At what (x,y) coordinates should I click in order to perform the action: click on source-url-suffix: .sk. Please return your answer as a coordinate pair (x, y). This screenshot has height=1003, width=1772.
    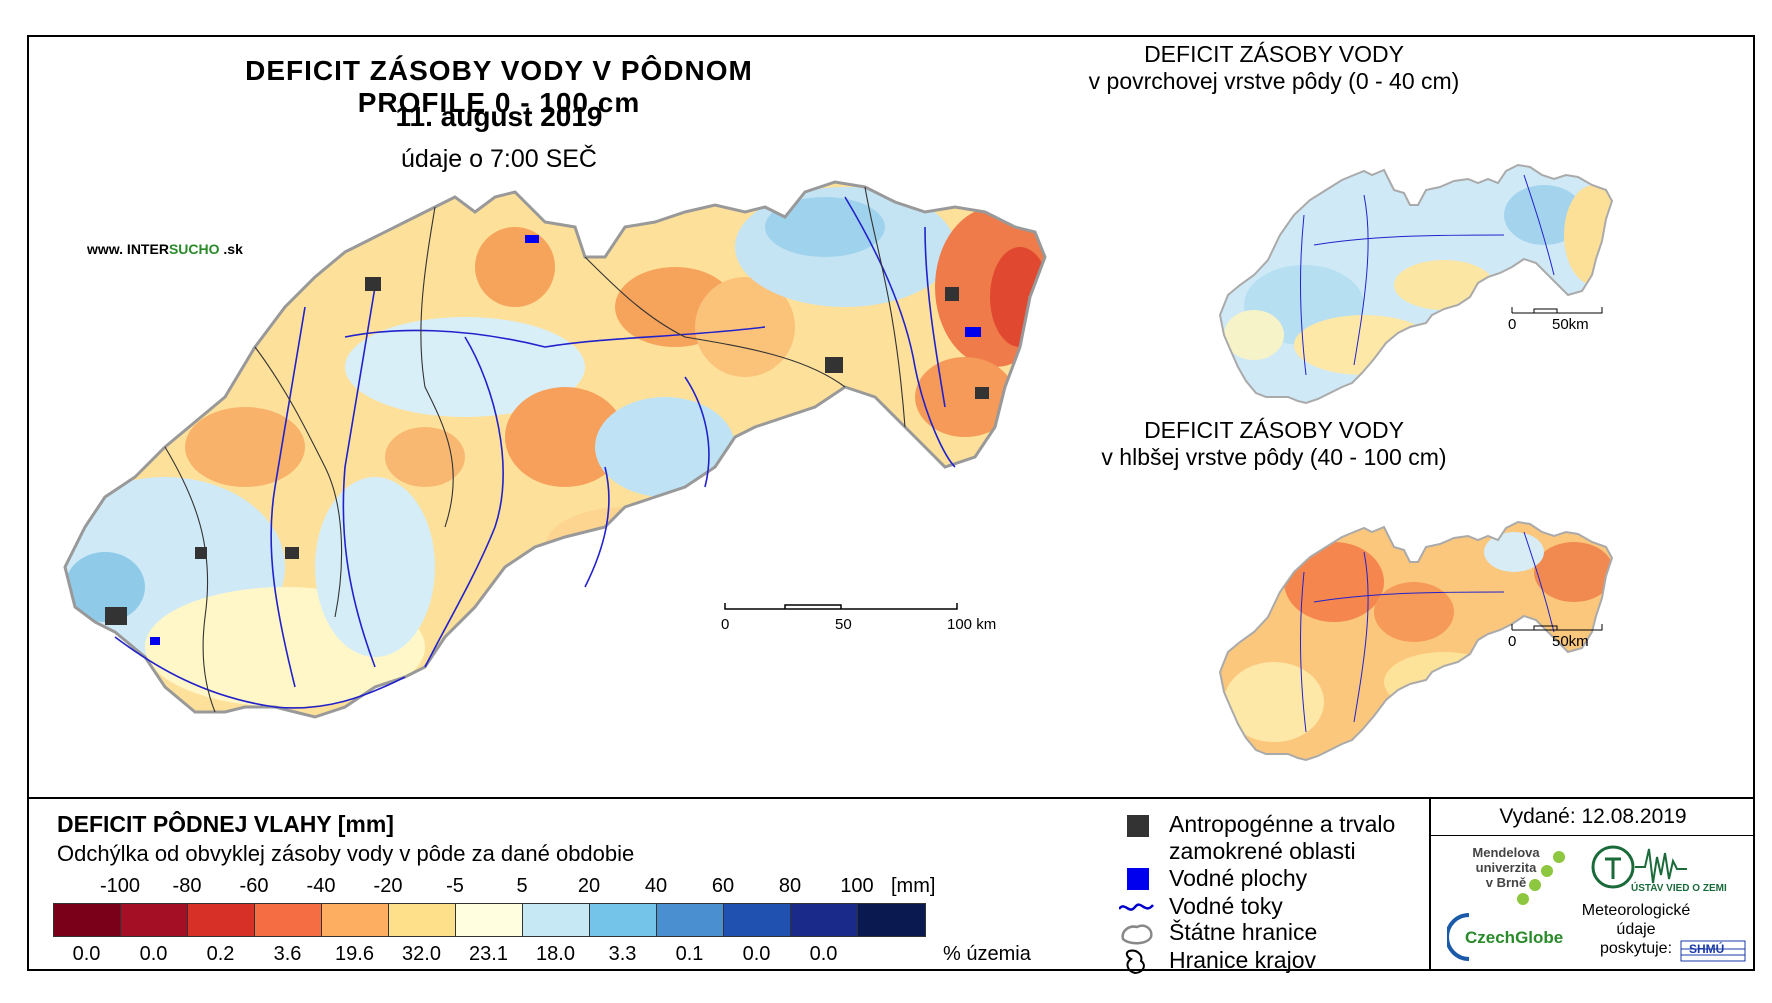
    Looking at the image, I should click on (231, 249).